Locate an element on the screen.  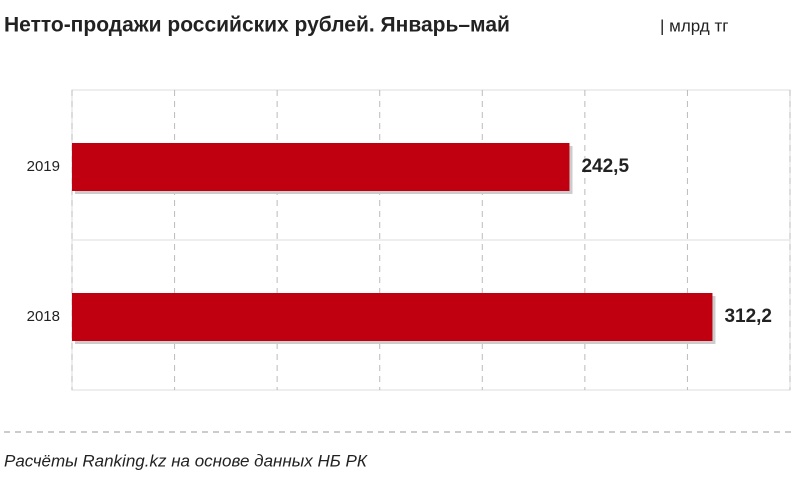
y-tick-label: 2019 is located at coordinates (43, 166).